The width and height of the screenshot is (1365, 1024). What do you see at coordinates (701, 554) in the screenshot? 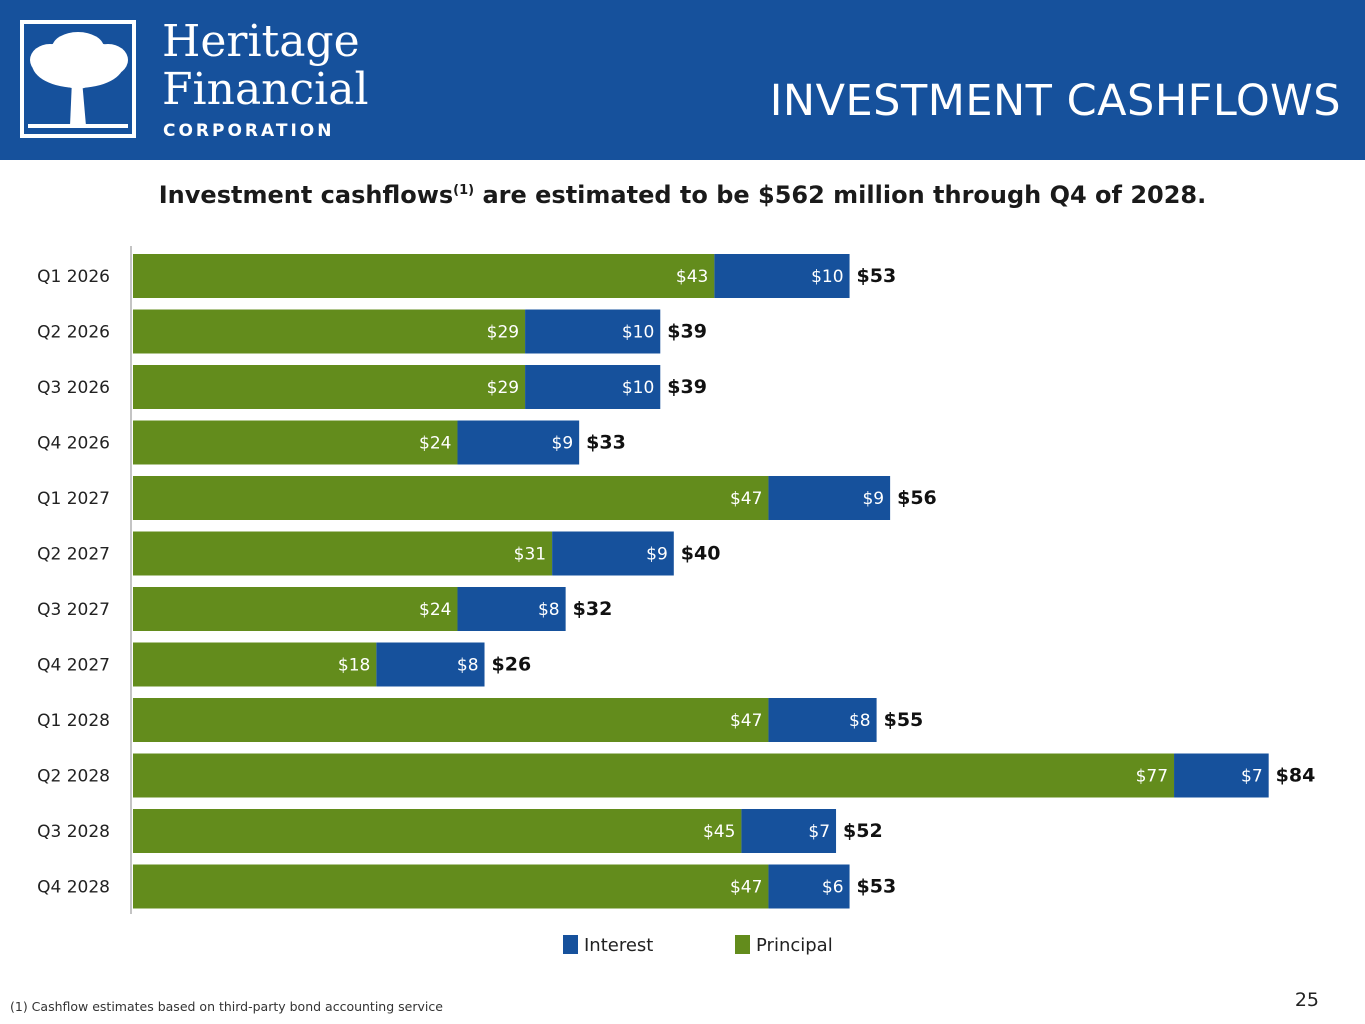
I see `total-data-label: $40` at bounding box center [701, 554].